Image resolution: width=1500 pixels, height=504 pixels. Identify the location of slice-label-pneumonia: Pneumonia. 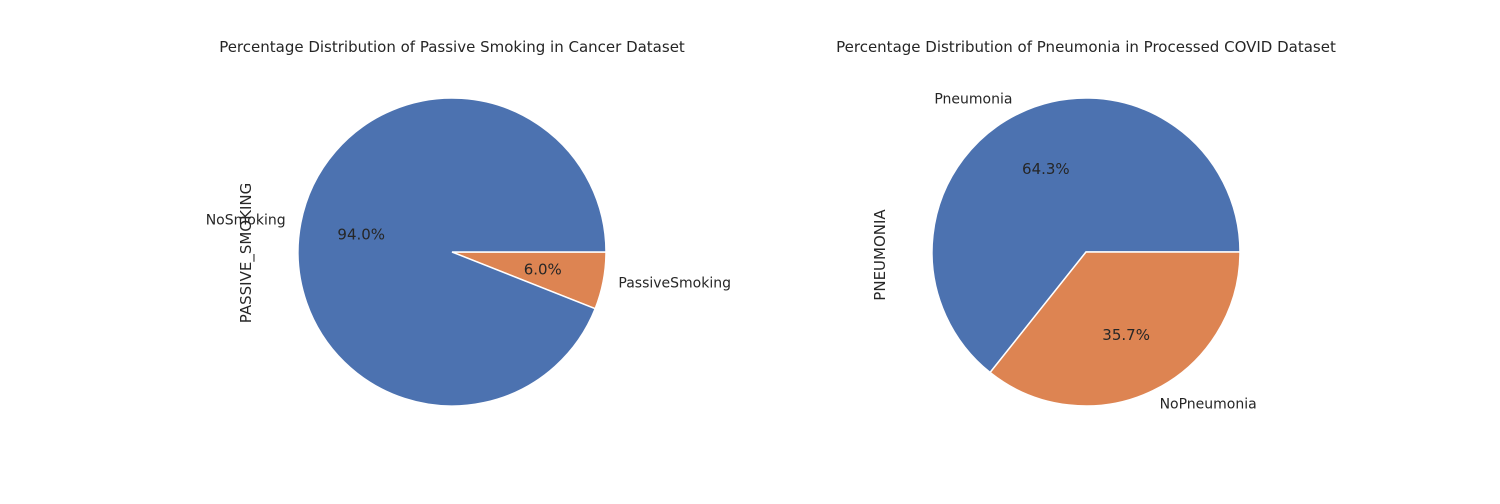
(973, 99).